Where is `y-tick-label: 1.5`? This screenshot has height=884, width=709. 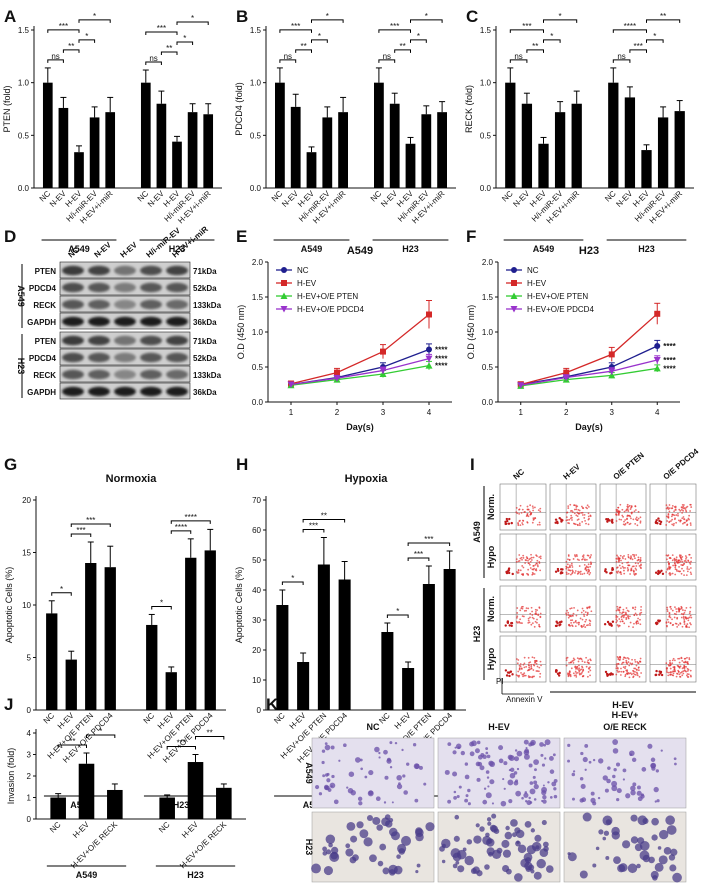
y-tick-label: 1.5 is located at coordinates (486, 30).